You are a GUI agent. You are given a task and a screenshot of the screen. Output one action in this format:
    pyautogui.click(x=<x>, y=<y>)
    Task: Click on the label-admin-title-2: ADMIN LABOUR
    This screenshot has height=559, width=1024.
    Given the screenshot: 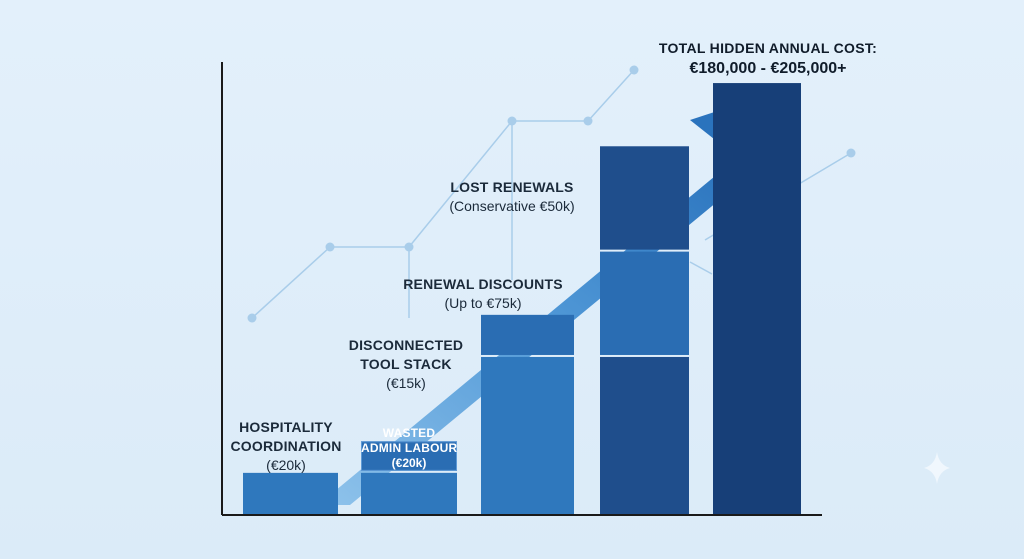 What is the action you would take?
    pyautogui.click(x=409, y=448)
    